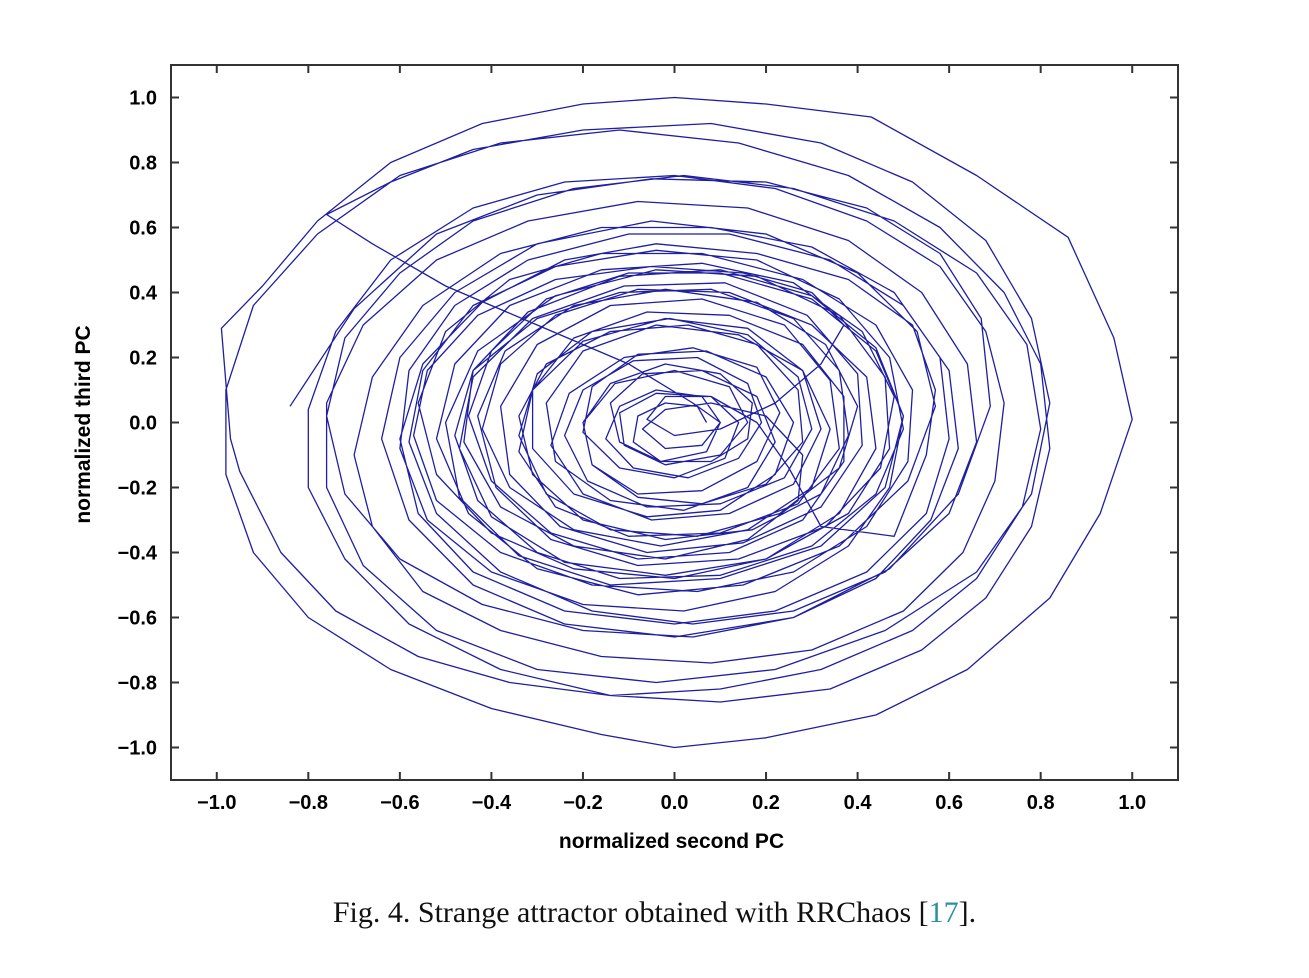  What do you see at coordinates (675, 803) in the screenshot?
I see `x-tick-label: 0.0` at bounding box center [675, 803].